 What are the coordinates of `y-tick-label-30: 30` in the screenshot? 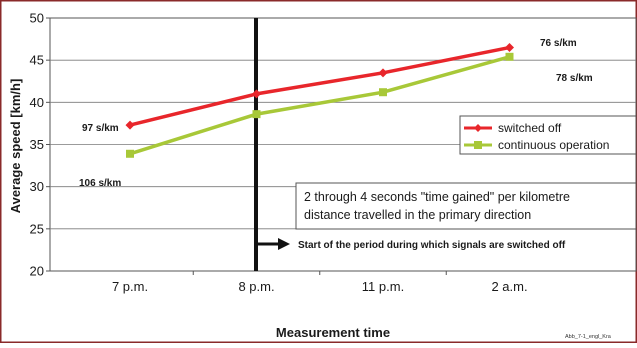 It's located at (37, 186).